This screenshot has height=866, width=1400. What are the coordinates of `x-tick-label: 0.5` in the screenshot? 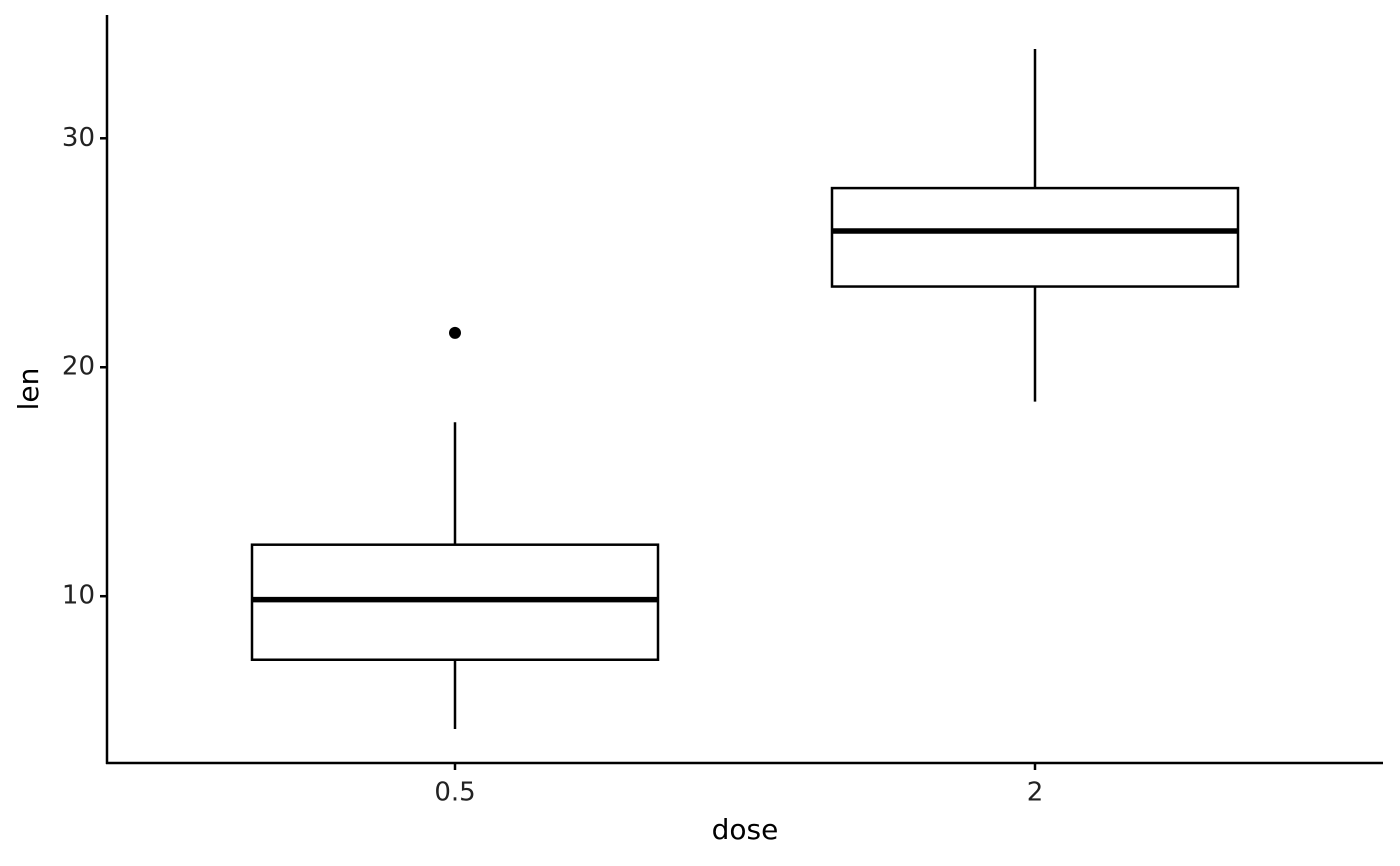 It's located at (454, 793).